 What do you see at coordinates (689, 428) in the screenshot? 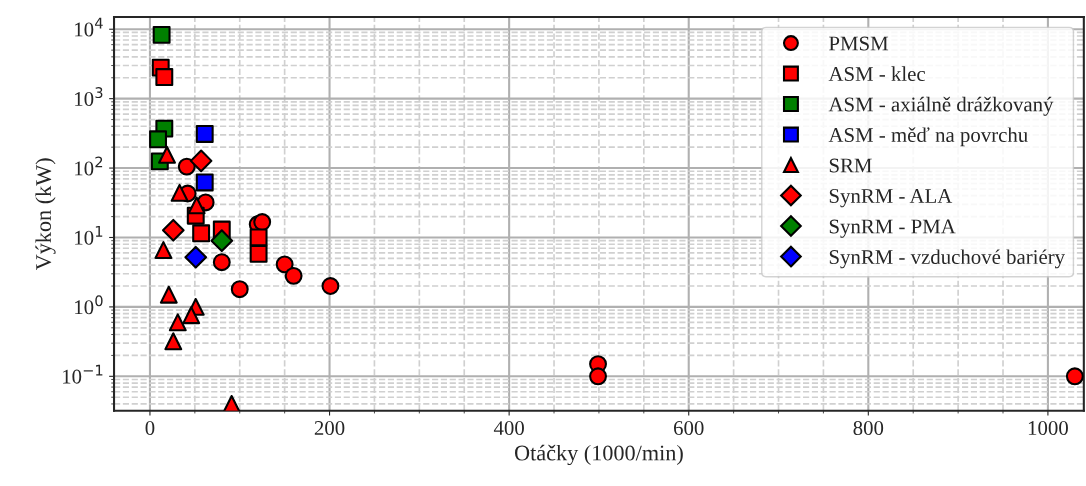
I see `x-tick-label: 600` at bounding box center [689, 428].